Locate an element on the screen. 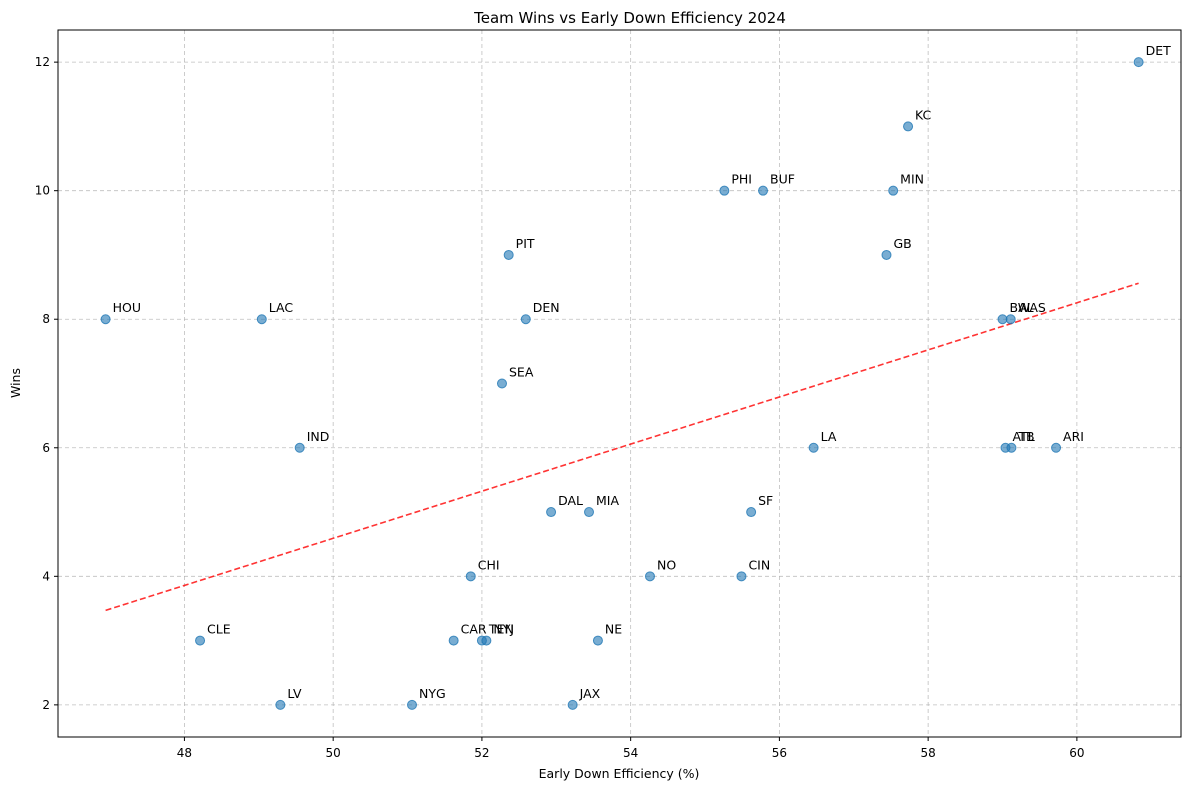 The image size is (1189, 790). point-label-cle: CLE is located at coordinates (219, 629).